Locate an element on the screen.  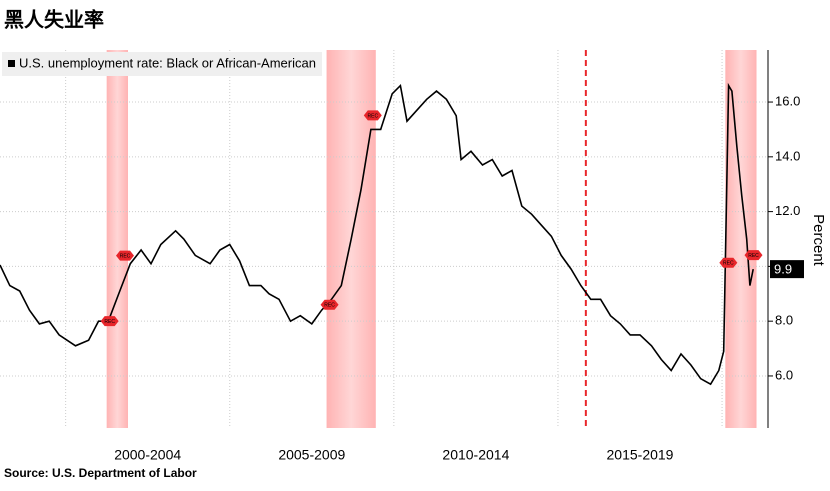
y-tick-label: 16.0 is located at coordinates (787, 100).